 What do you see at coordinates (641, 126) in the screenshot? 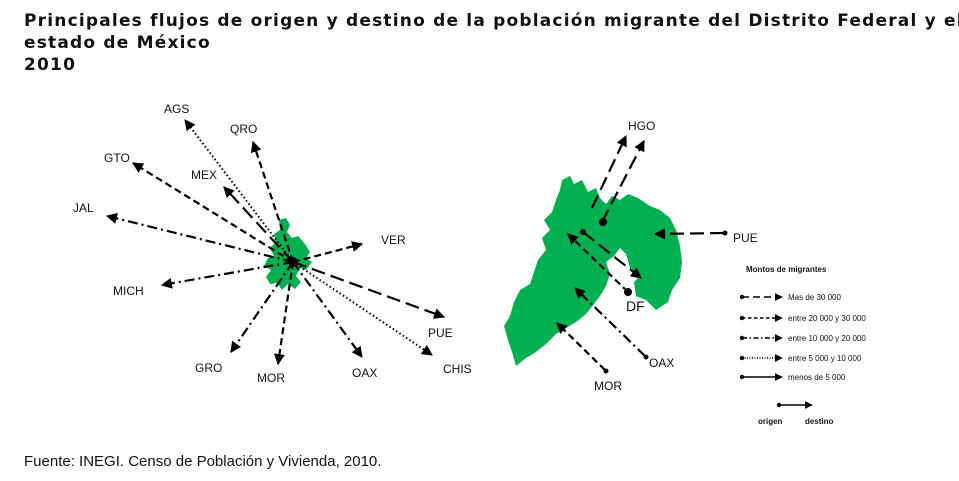
I see `label-right-hgo: HGO` at bounding box center [641, 126].